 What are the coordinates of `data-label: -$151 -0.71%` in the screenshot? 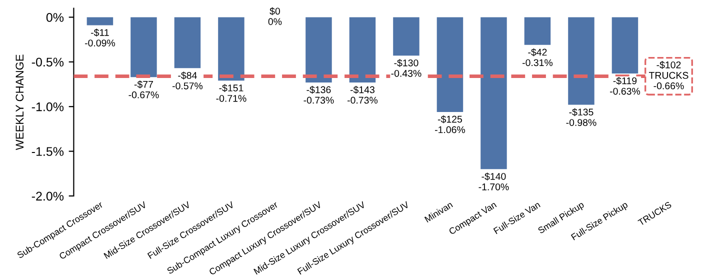 It's located at (231, 93).